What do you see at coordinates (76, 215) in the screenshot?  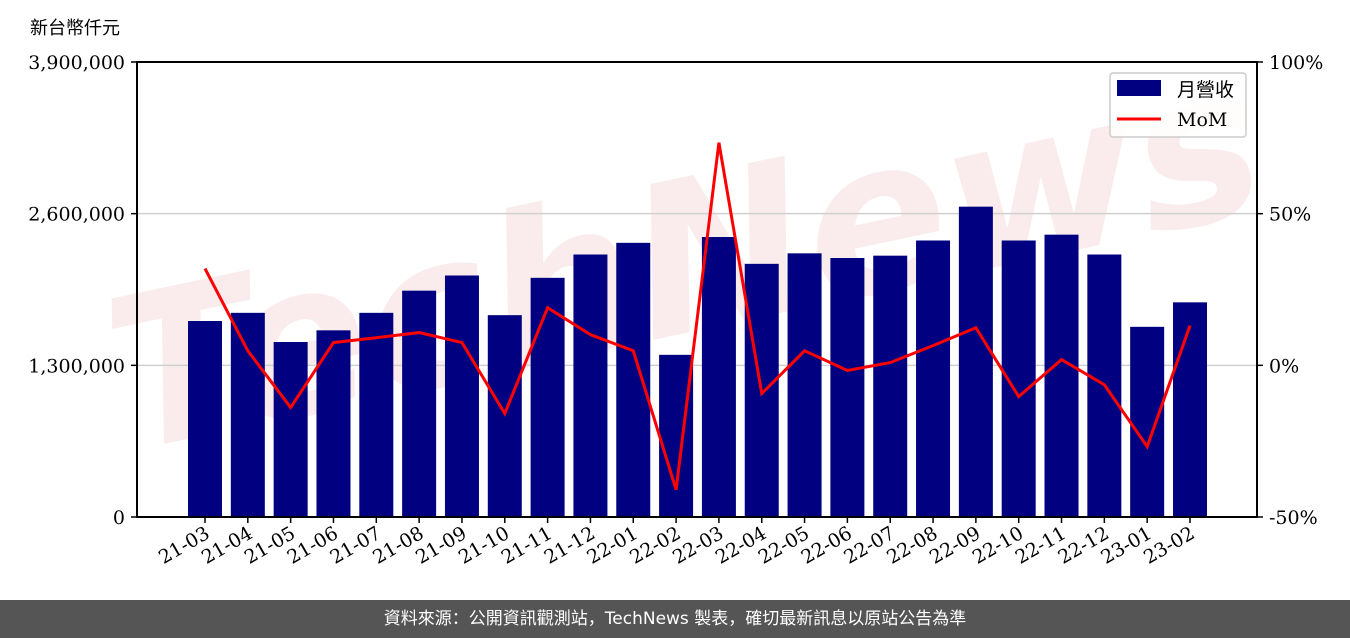 I see `y-left-tick-label: 2,600,000` at bounding box center [76, 215].